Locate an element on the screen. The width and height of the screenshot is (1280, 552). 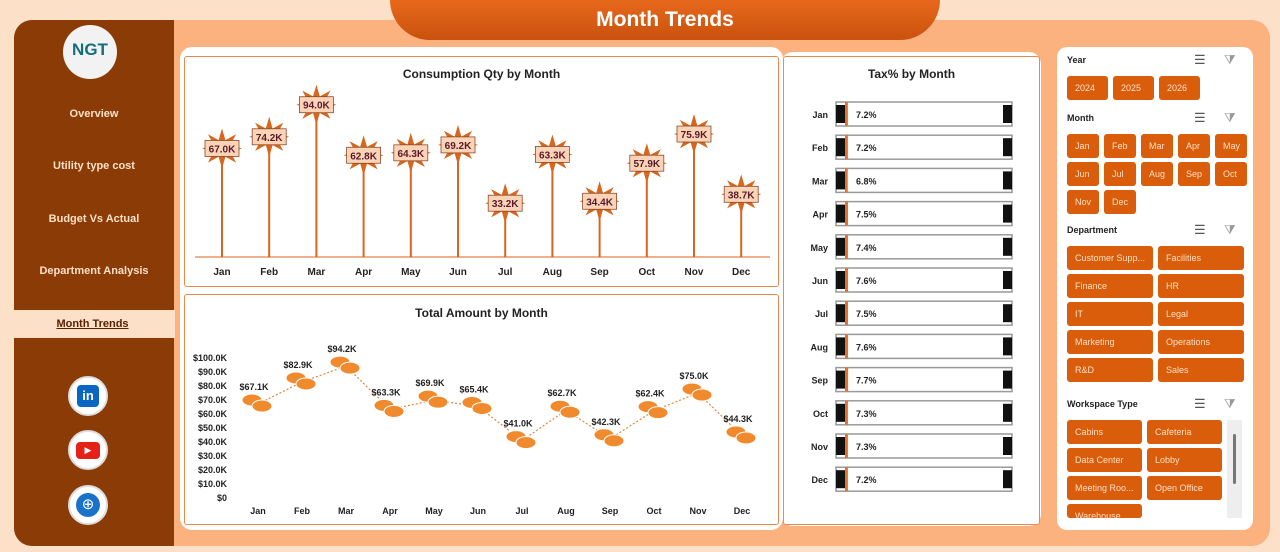
x-tick-label: Nov is located at coordinates (697, 511).